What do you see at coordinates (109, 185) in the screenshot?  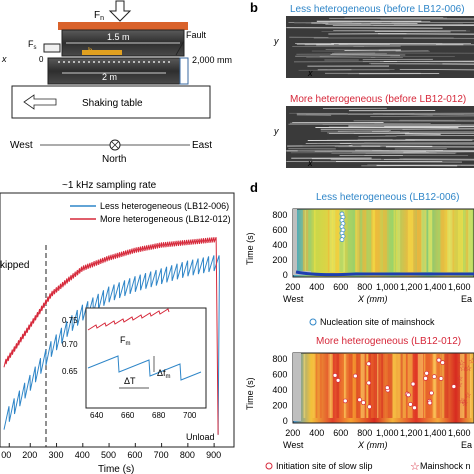 I see `sampling-note: ~1 kHz sampling rate` at bounding box center [109, 185].